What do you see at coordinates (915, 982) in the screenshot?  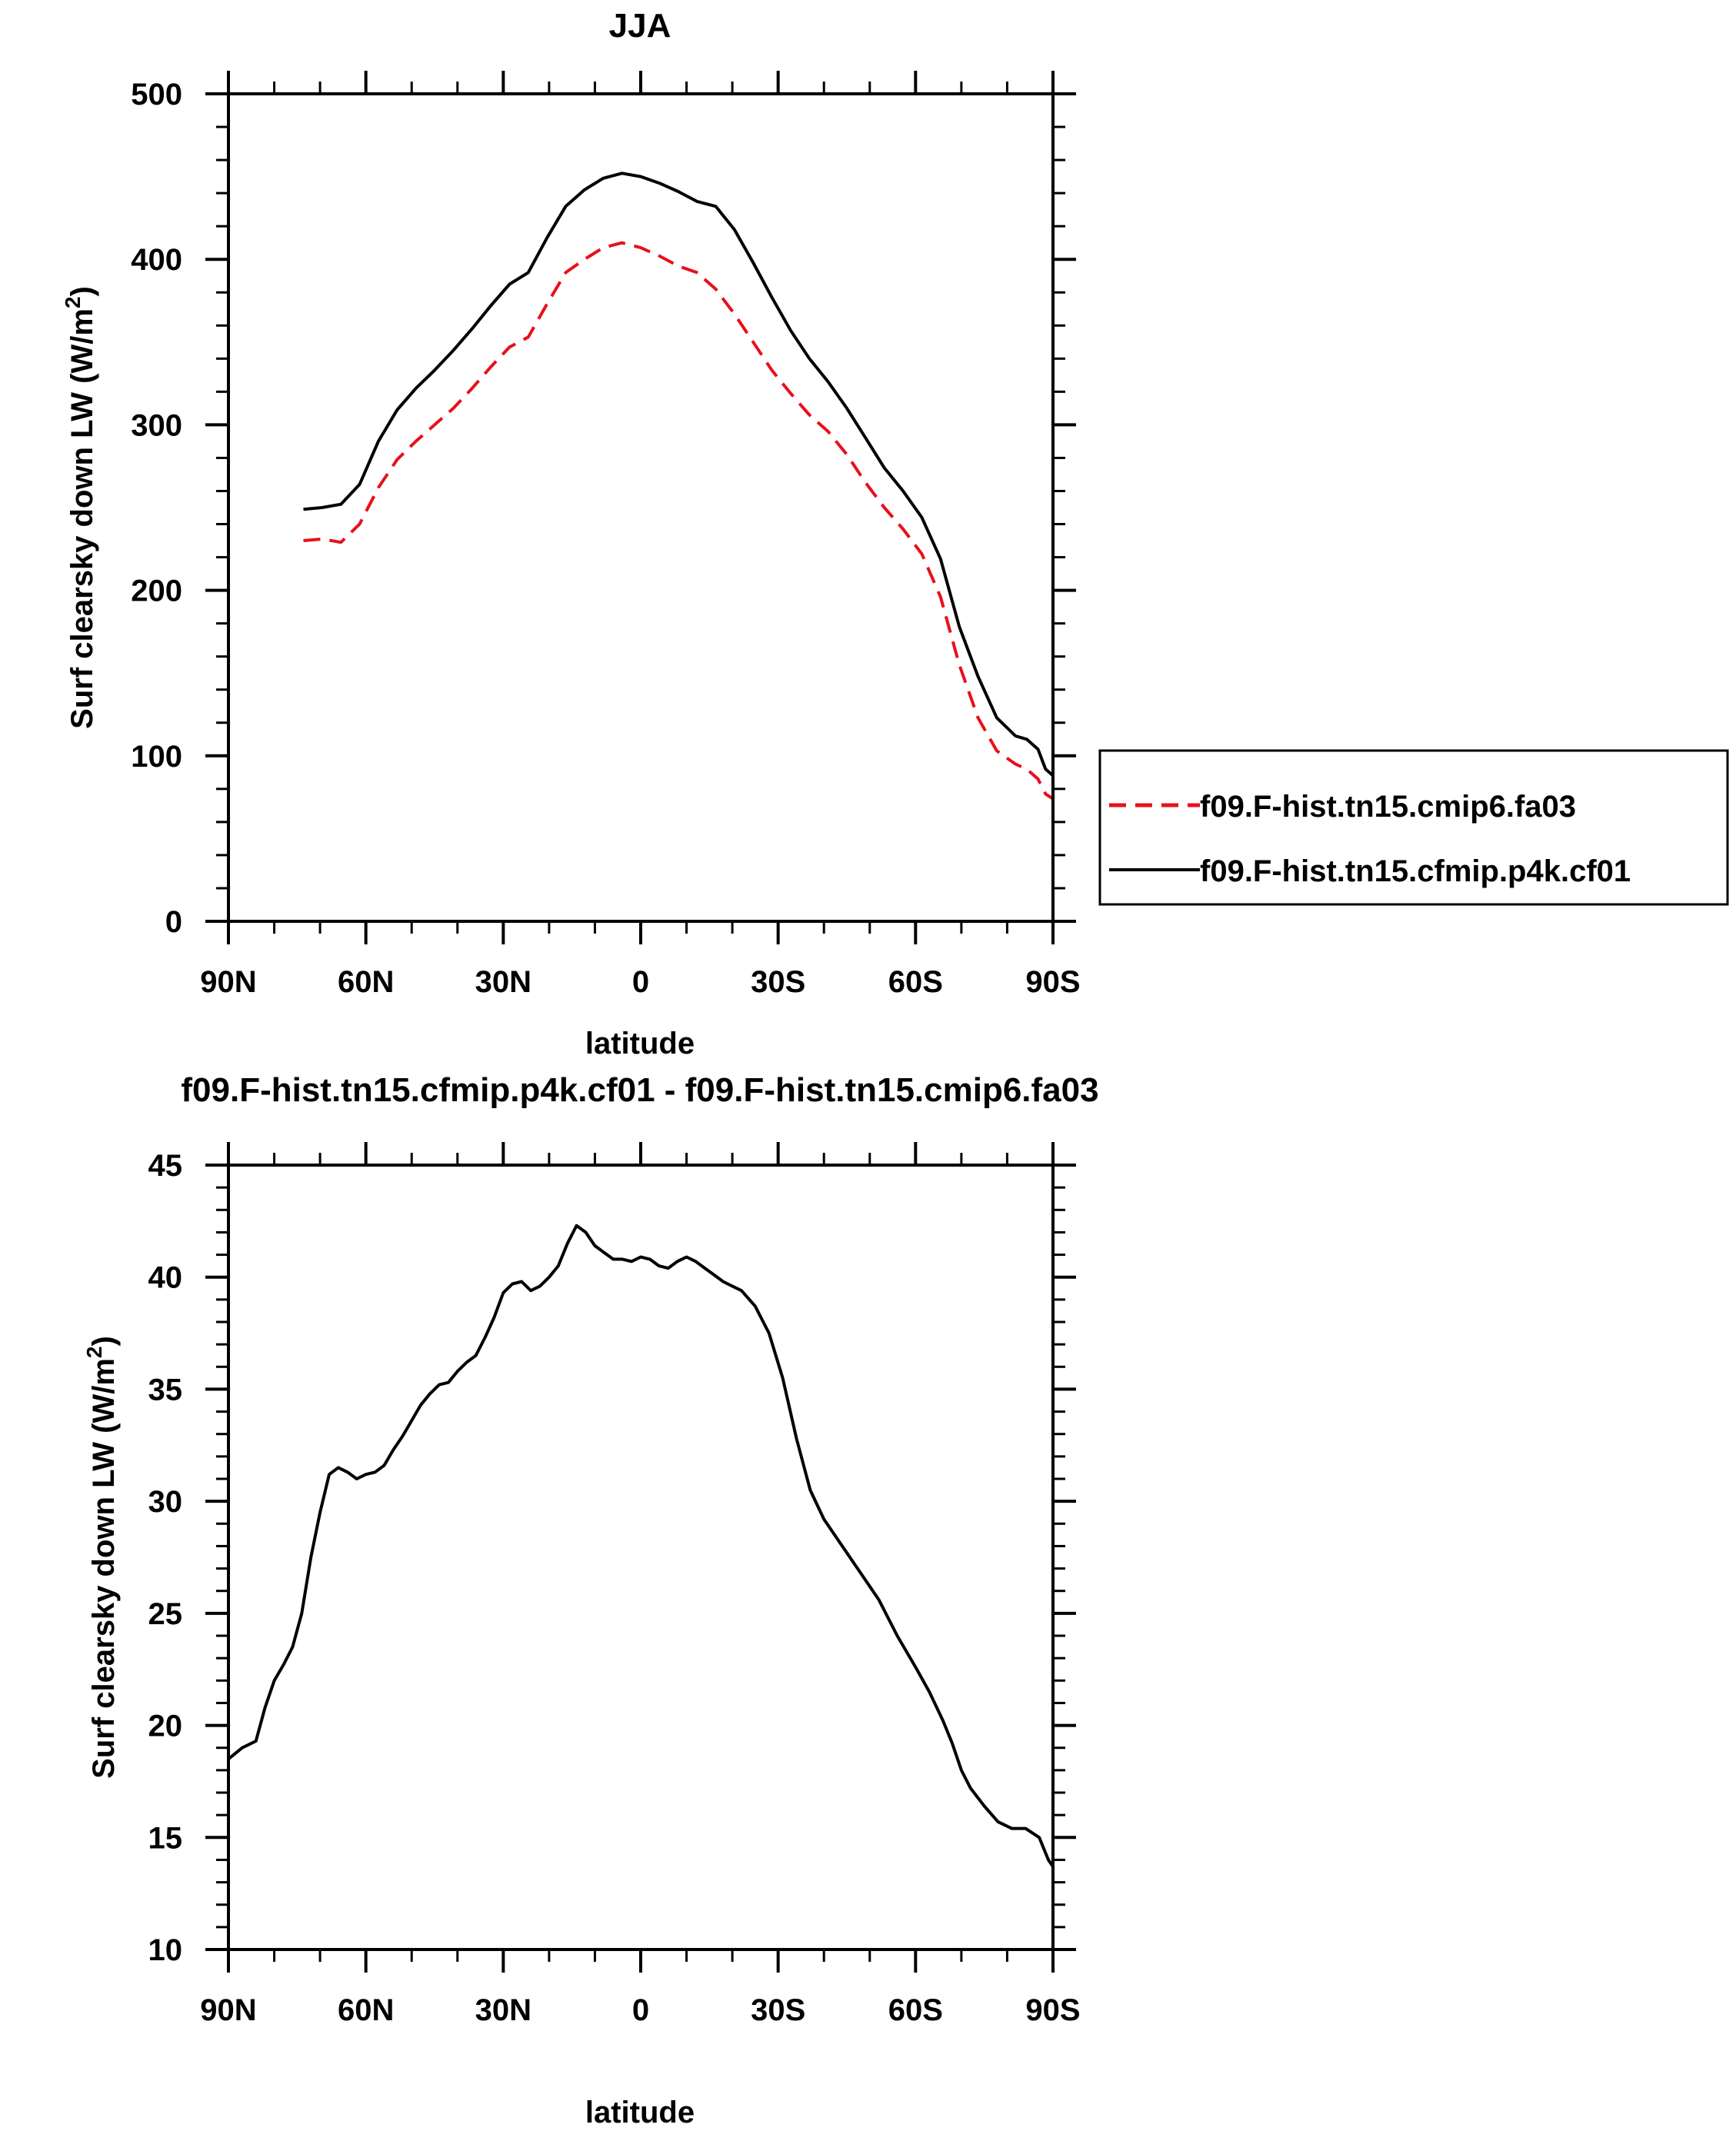 I see `top-chart-x-tick-label: 60S` at bounding box center [915, 982].